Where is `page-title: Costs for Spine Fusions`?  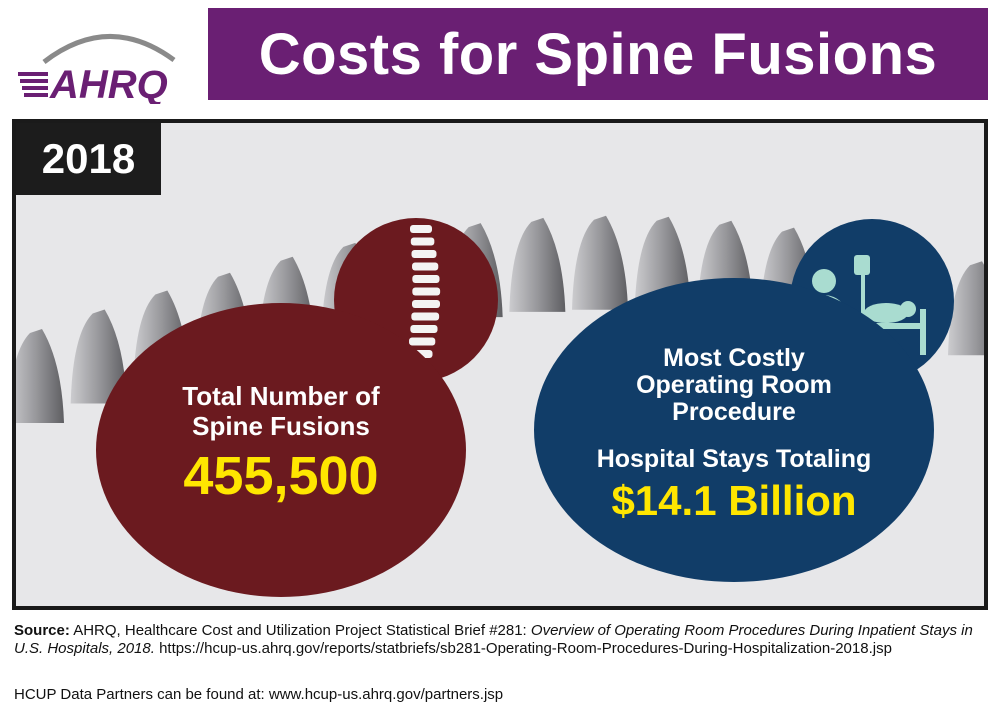 page-title: Costs for Spine Fusions is located at coordinates (598, 54).